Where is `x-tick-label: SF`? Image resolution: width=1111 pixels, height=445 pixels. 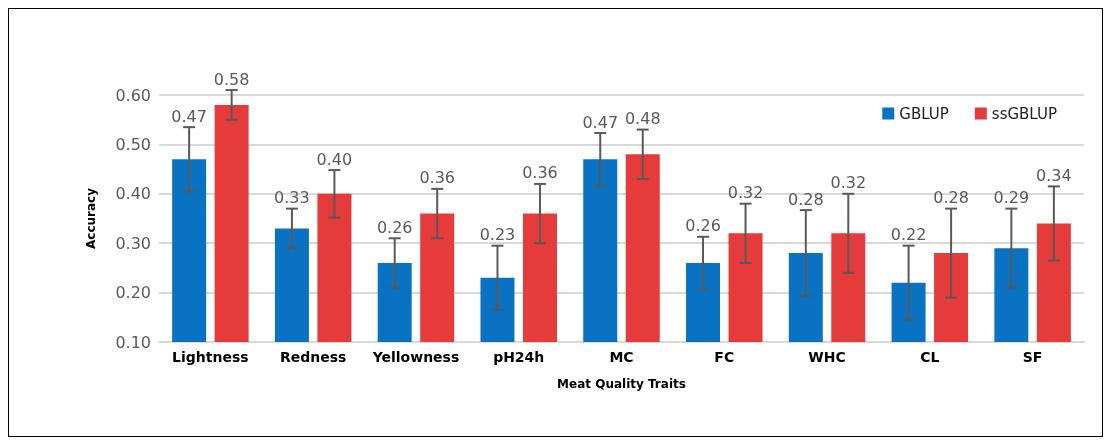
x-tick-label: SF is located at coordinates (1032, 357).